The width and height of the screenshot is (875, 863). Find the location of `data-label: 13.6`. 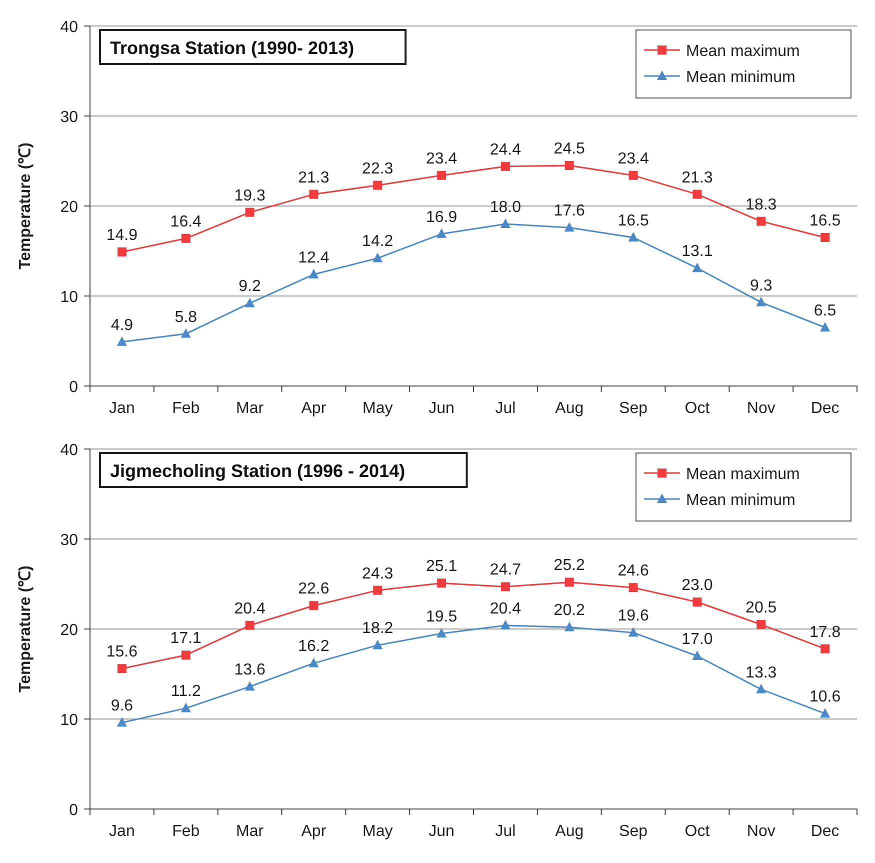

data-label: 13.6 is located at coordinates (250, 670).